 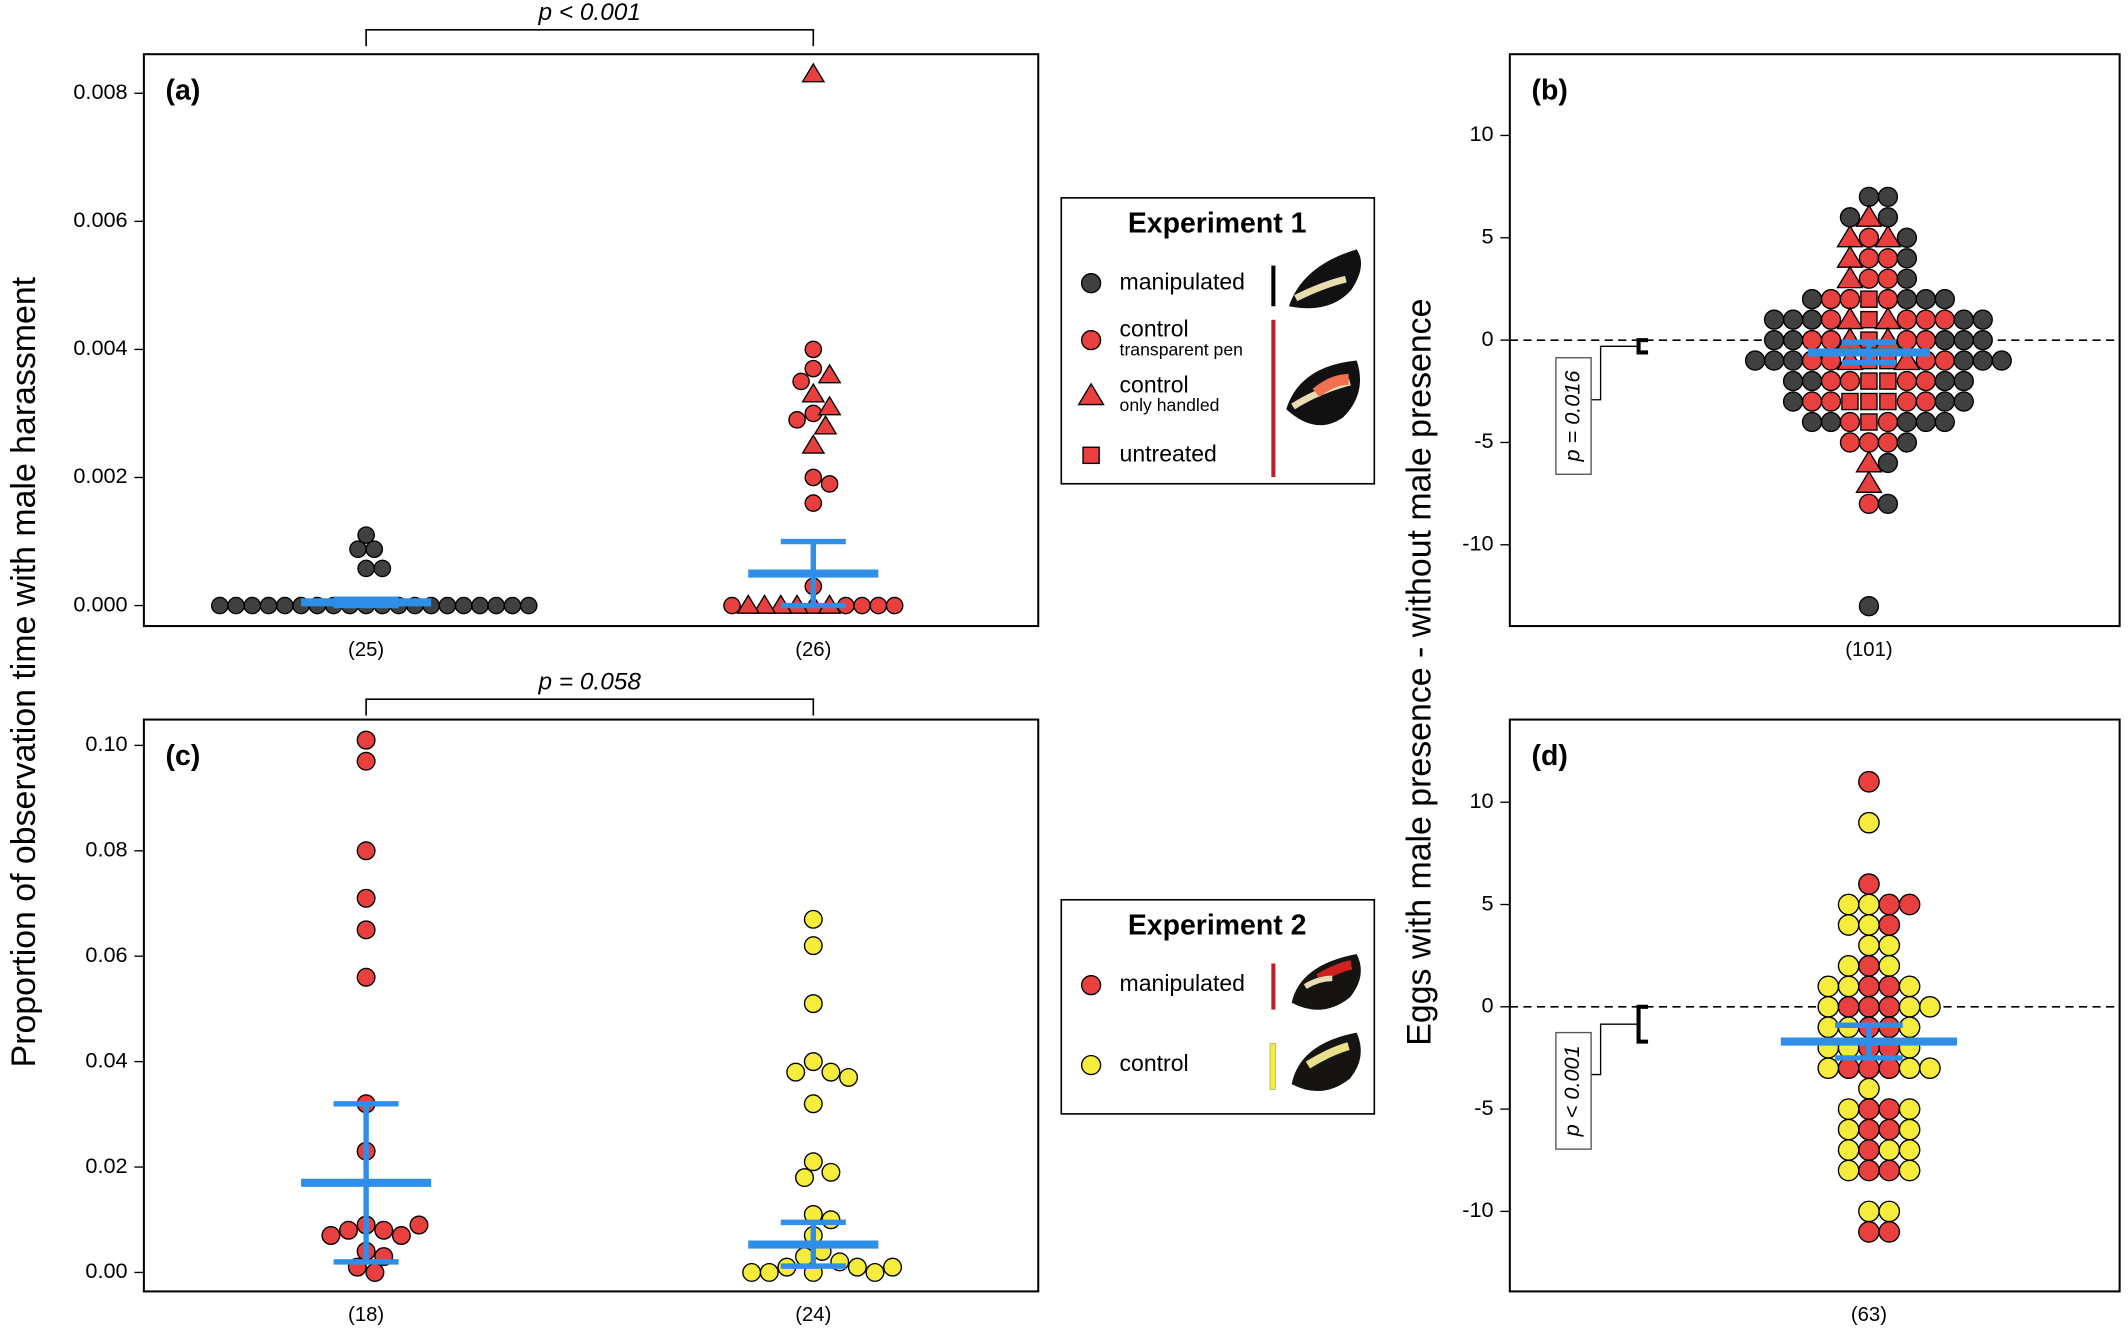 What do you see at coordinates (100, 91) in the screenshot?
I see `y-tick-label: 0.008` at bounding box center [100, 91].